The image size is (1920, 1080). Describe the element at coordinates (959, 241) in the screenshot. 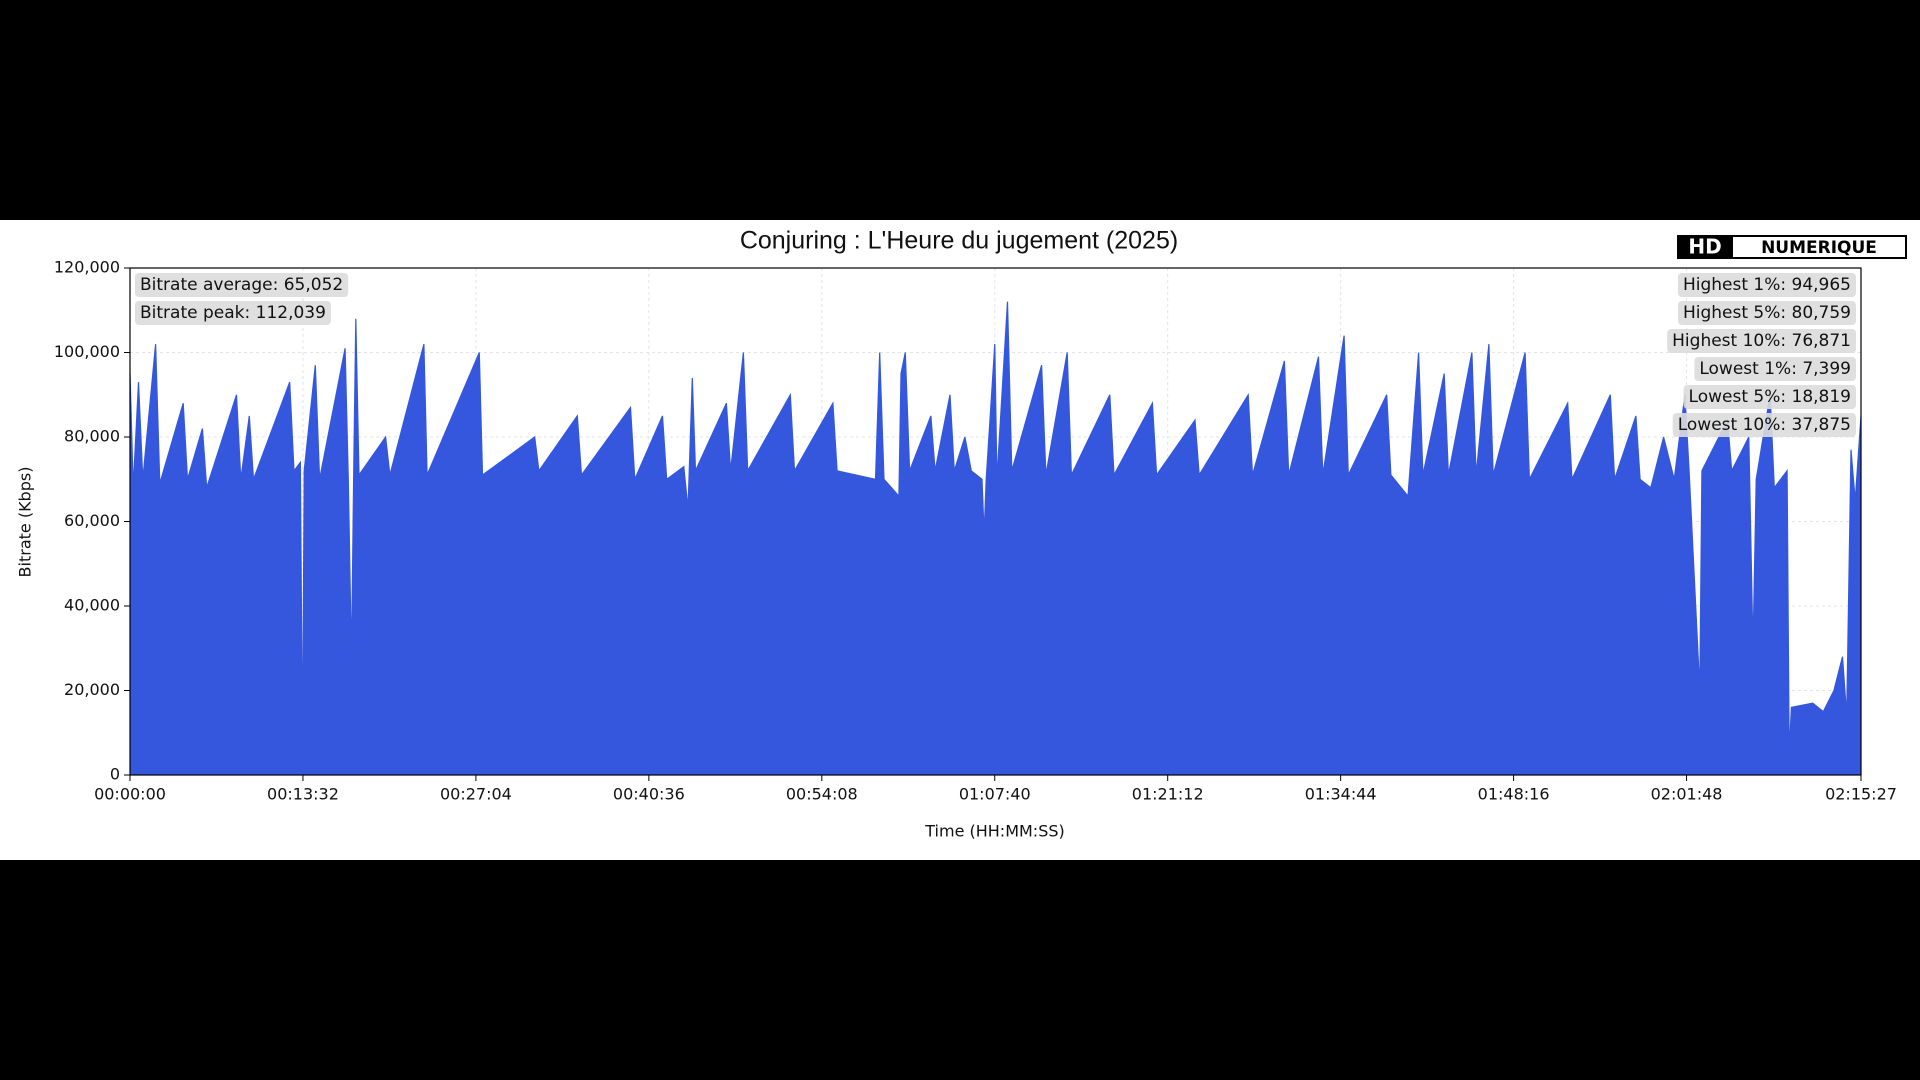

I see `chart-title: Conjuring : L'Heure du jugement (2025)` at that location.